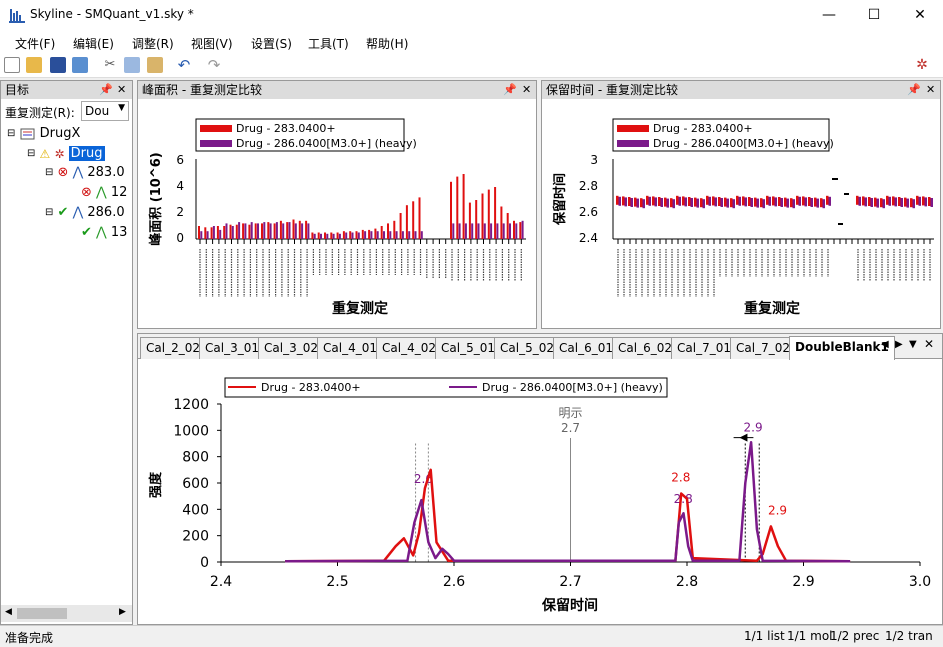 The width and height of the screenshot is (943, 647). What do you see at coordinates (184, 65) in the screenshot?
I see `undo-icon: ↶` at bounding box center [184, 65].